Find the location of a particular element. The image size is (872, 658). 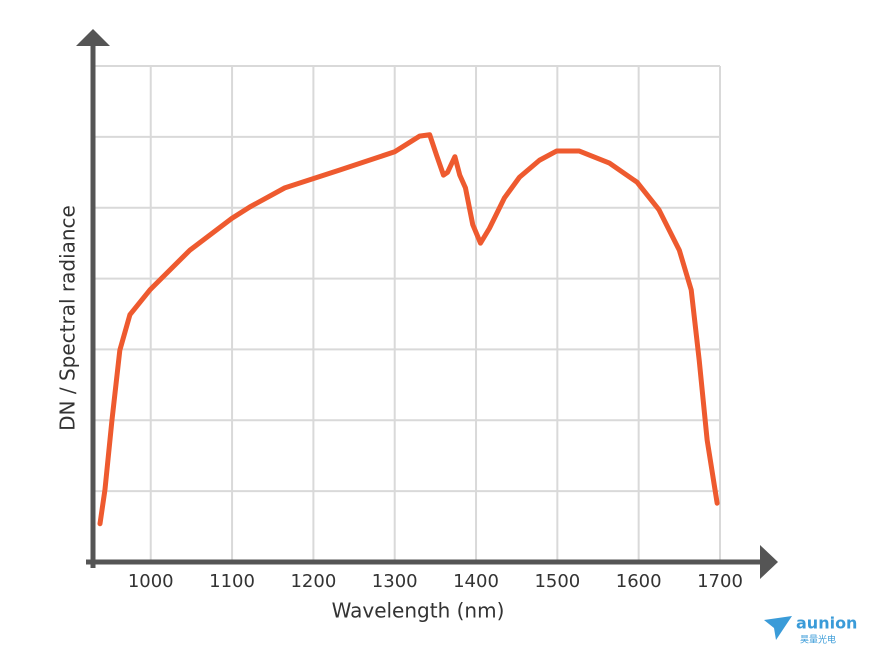

x-axis-label: Wavelength (nm) is located at coordinates (418, 611).